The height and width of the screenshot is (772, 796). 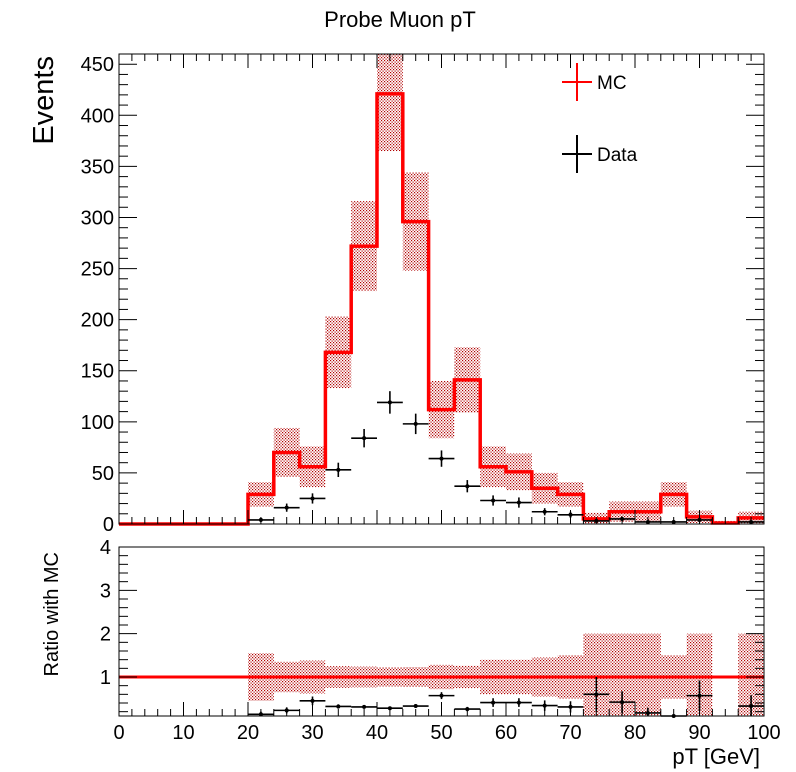 I want to click on y-axis-label-bottom: Ratio with MC, so click(x=52, y=614).